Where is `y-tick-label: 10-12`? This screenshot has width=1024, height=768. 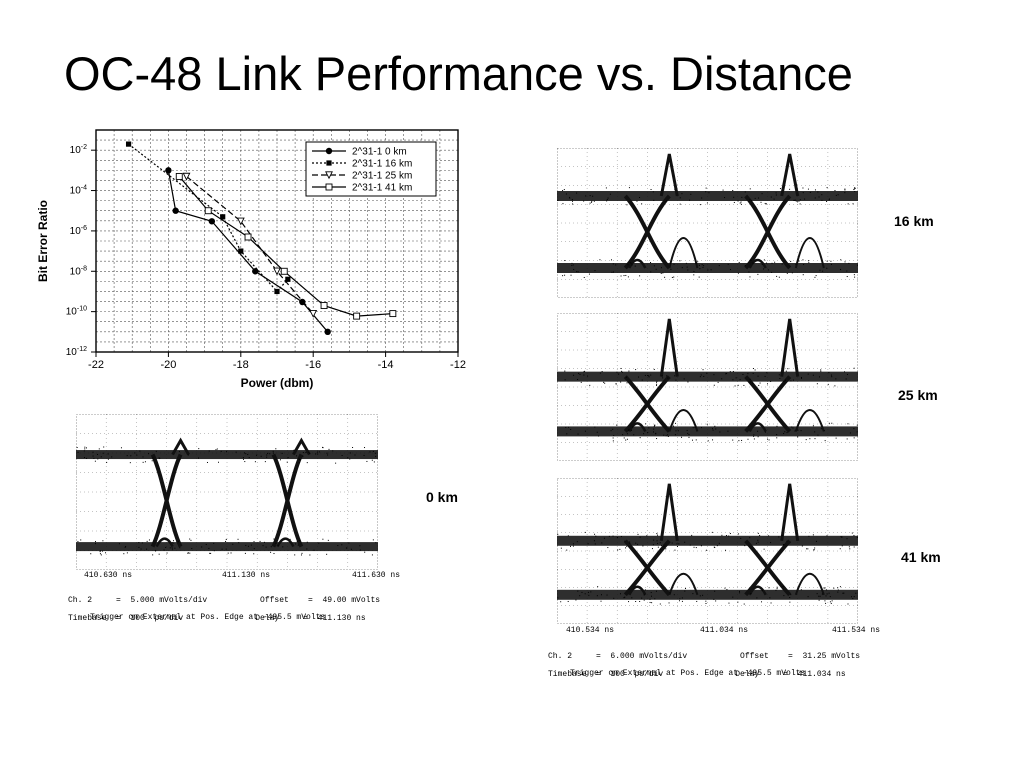 y-tick-label: 10-12 is located at coordinates (76, 352).